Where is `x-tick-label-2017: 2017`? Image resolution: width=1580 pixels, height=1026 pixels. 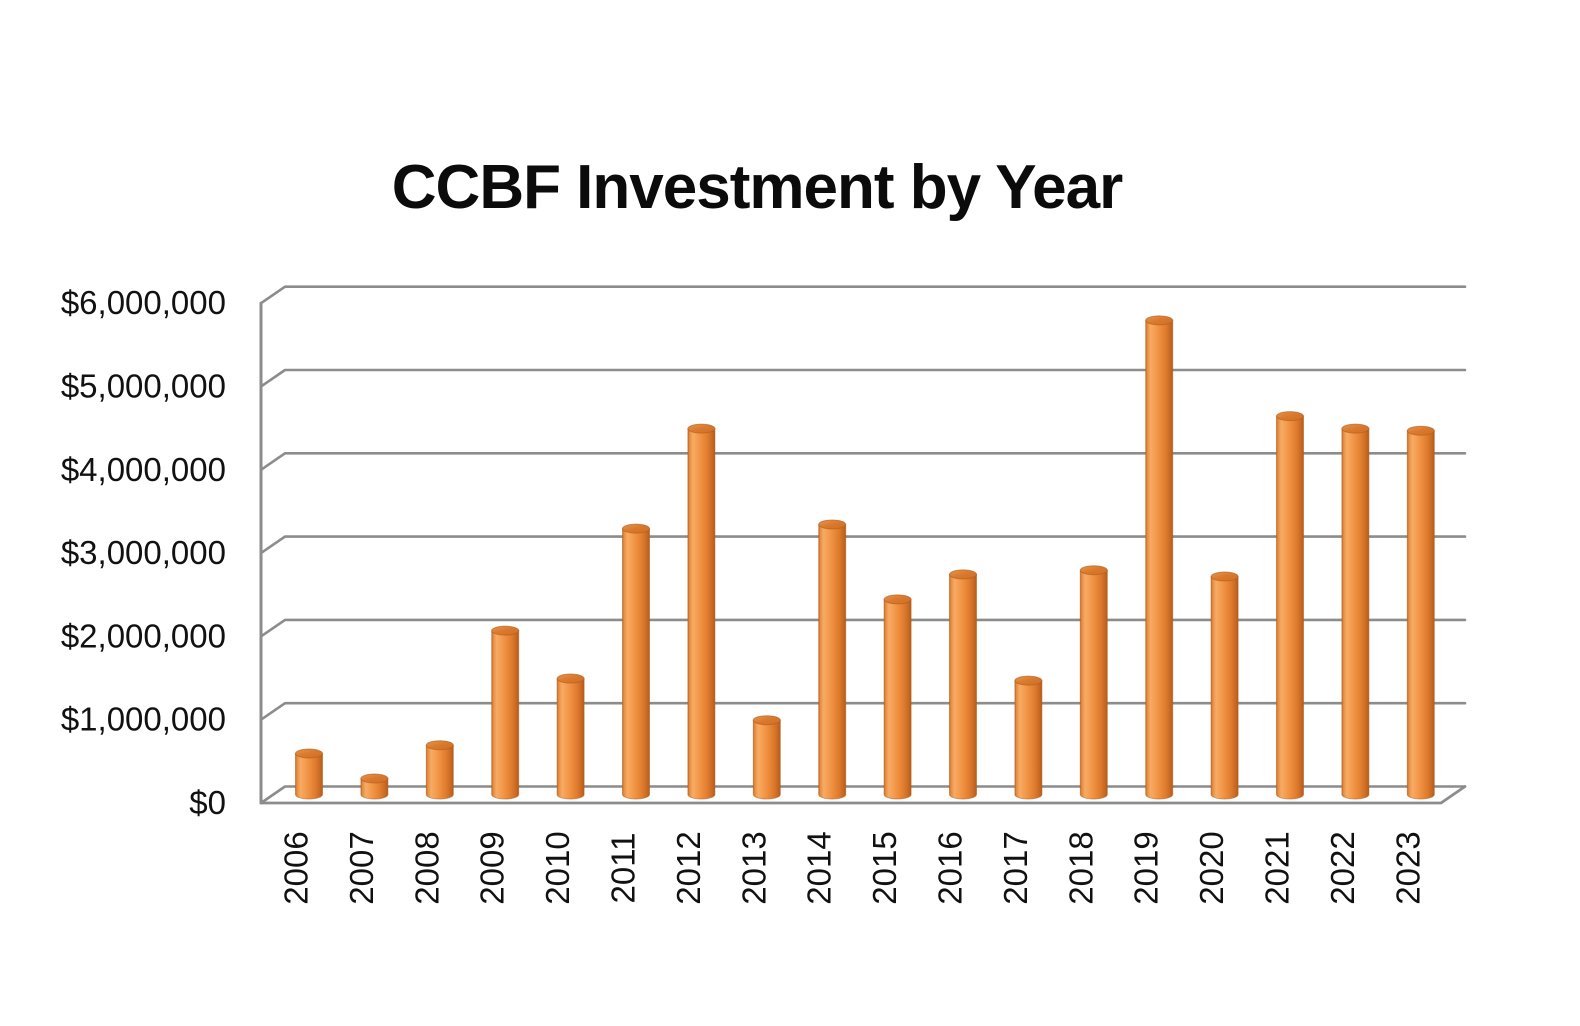
x-tick-label-2017: 2017 is located at coordinates (1015, 867).